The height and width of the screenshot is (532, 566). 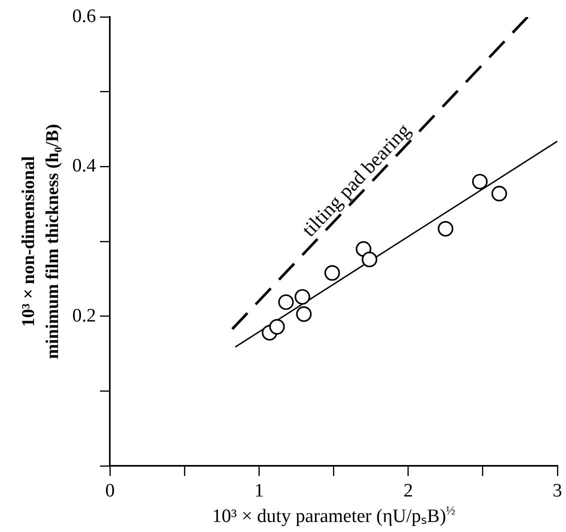 What do you see at coordinates (259, 491) in the screenshot?
I see `x-tick-label: 1` at bounding box center [259, 491].